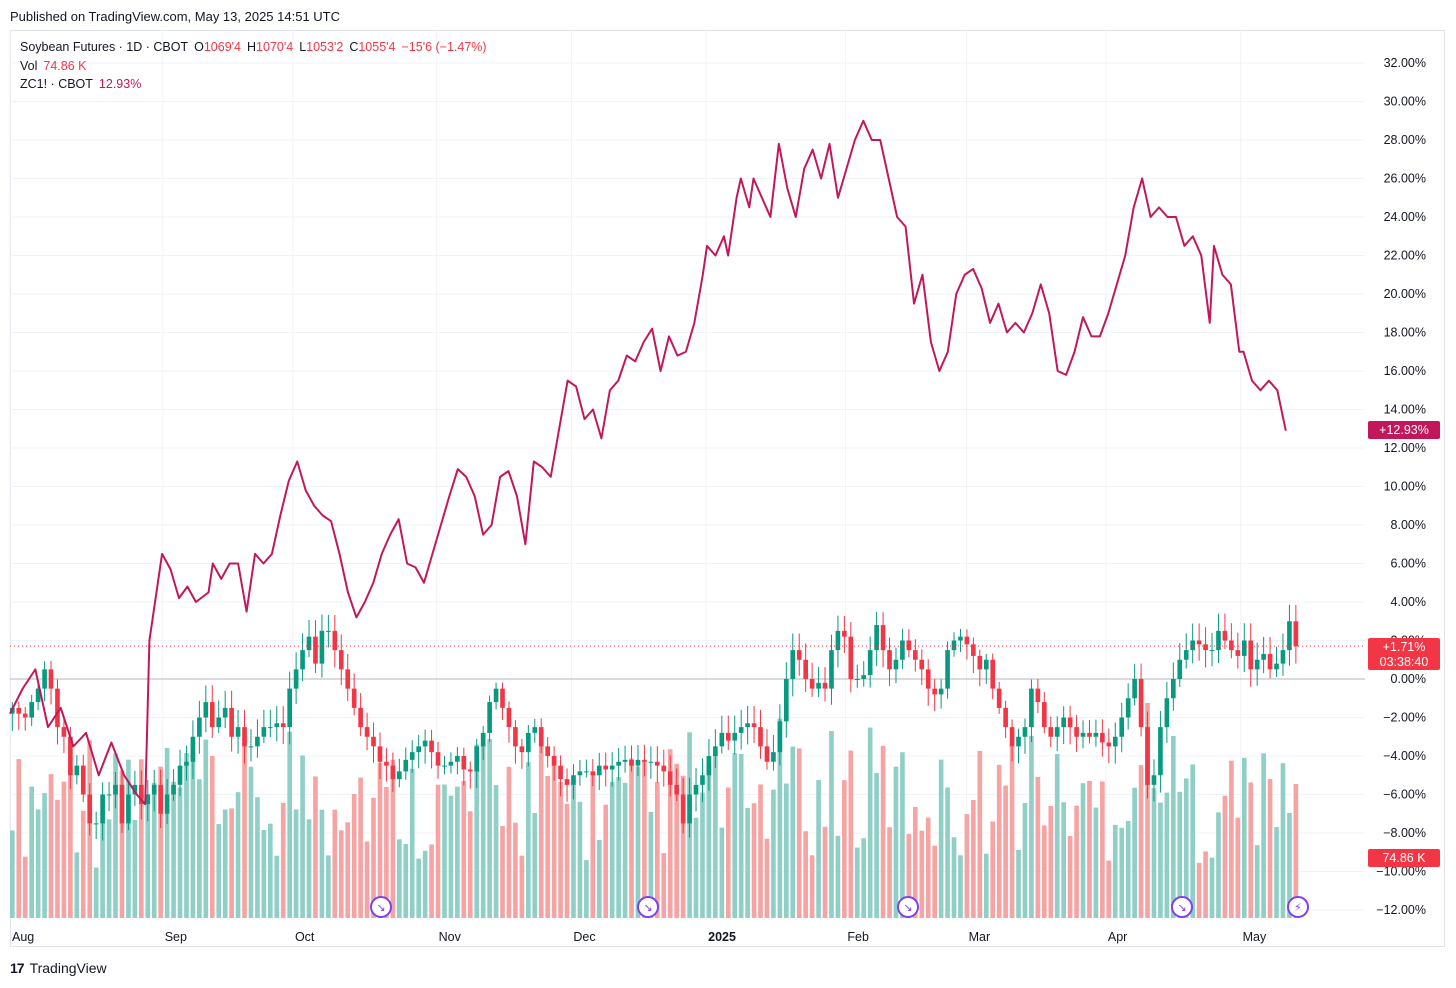  Describe the element at coordinates (303, 47) in the screenshot. I see `legend-low-label: L` at that location.